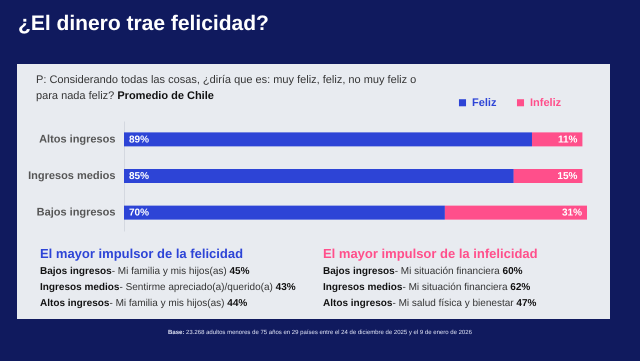 The height and width of the screenshot is (361, 640). Describe the element at coordinates (77, 139) in the screenshot. I see `y-tick-label: Altos ingresos` at that location.